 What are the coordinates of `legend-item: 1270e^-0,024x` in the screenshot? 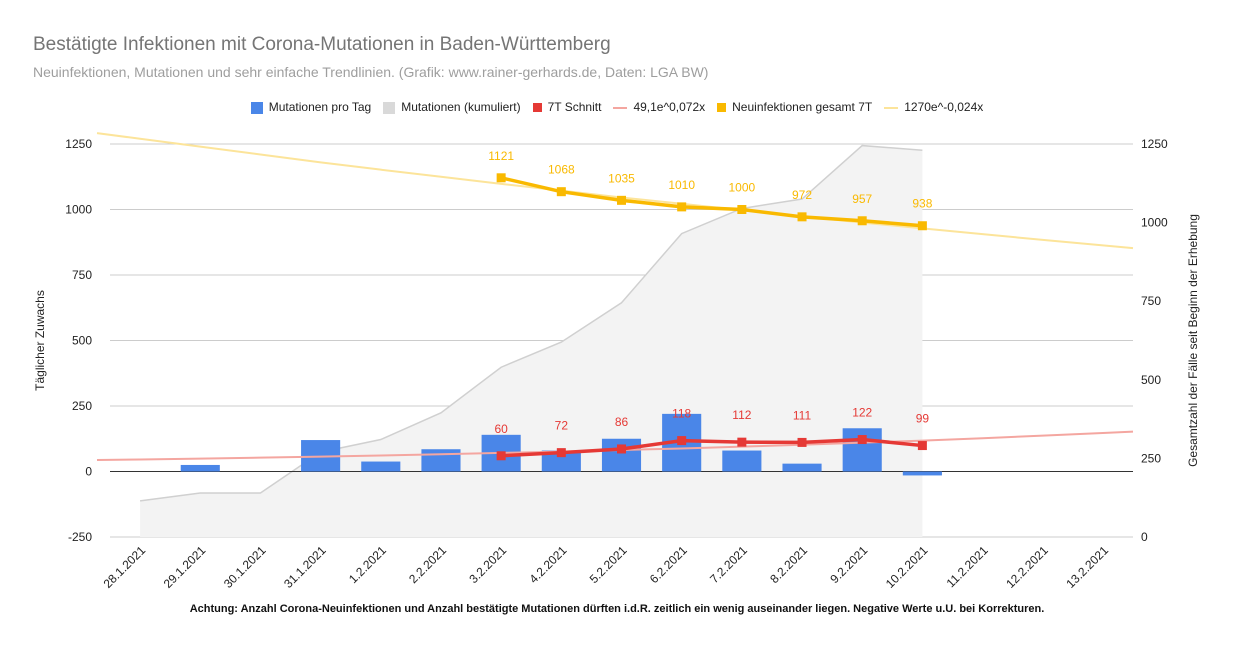 It's located at (933, 107).